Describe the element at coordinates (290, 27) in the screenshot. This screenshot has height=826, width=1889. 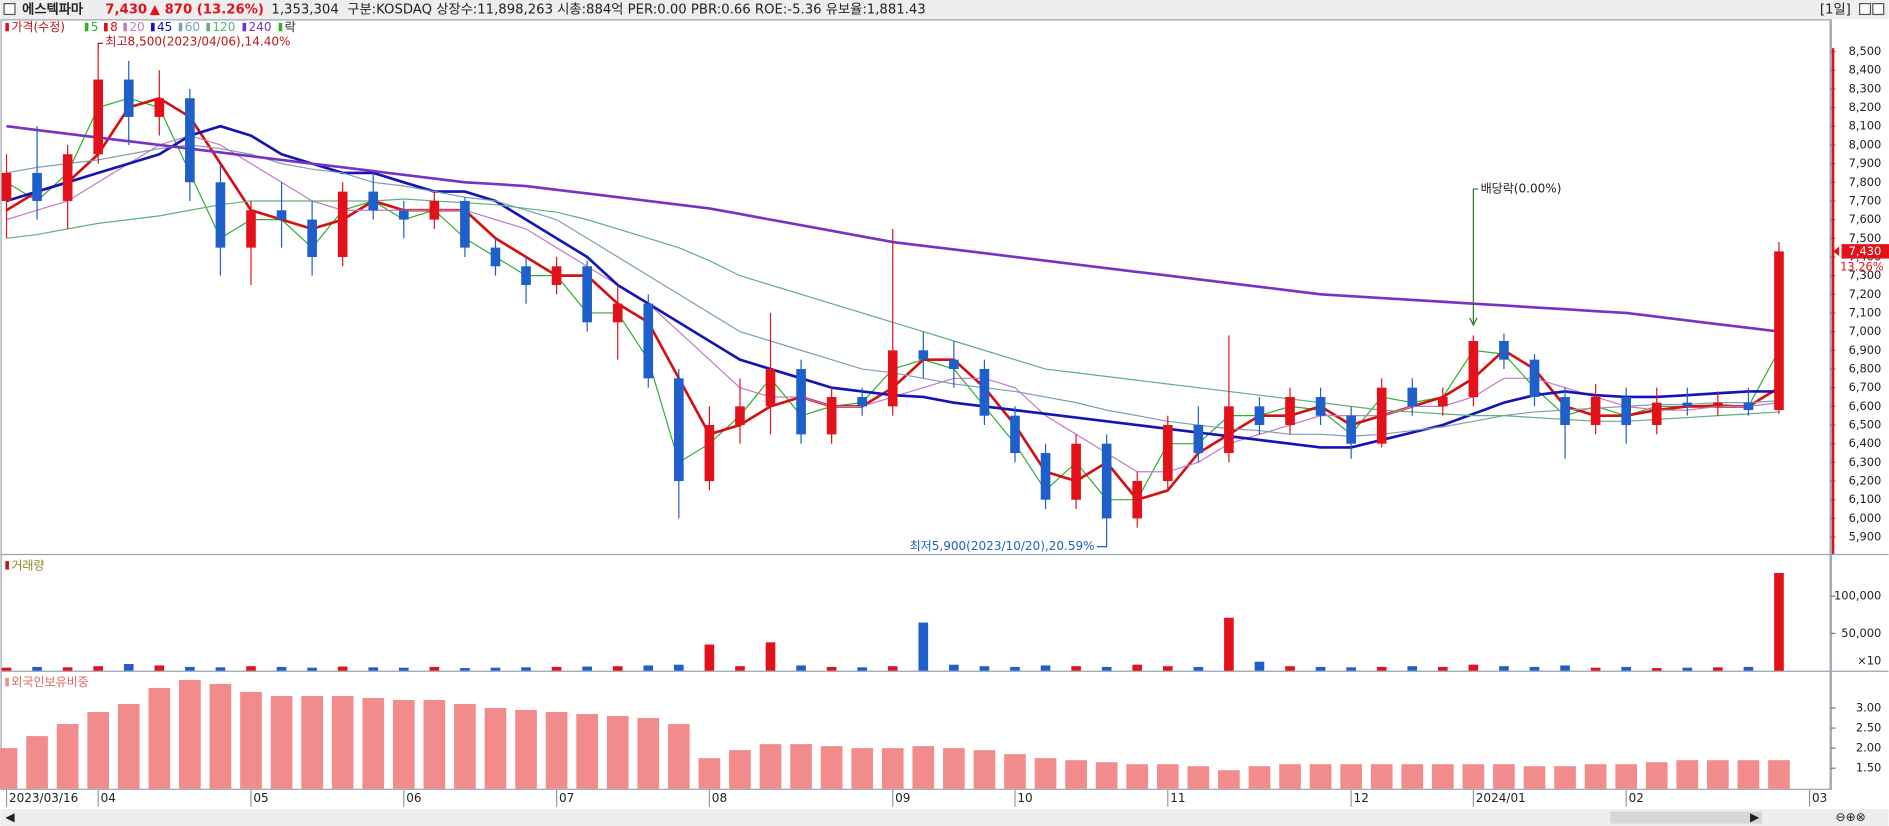
I see `legend-label: 락` at that location.